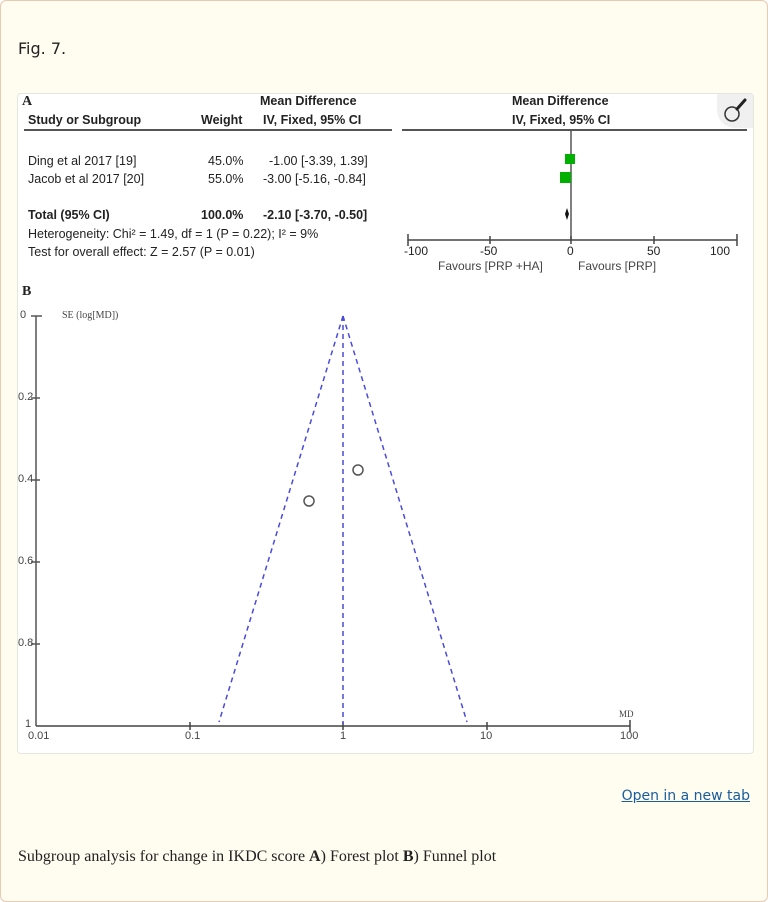 The height and width of the screenshot is (902, 768). What do you see at coordinates (315, 215) in the screenshot?
I see `total-ci: -2.10 [-3.70, -0.50]` at bounding box center [315, 215].